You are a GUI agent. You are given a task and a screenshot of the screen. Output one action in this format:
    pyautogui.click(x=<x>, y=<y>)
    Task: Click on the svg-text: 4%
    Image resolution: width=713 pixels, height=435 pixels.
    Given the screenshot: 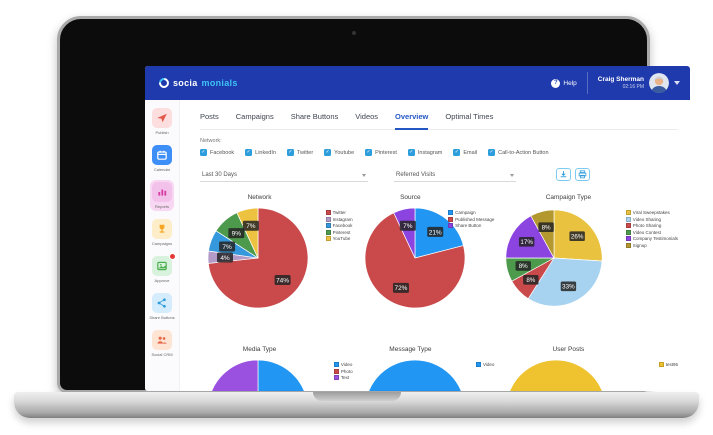 What is the action you would take?
    pyautogui.click(x=225, y=258)
    